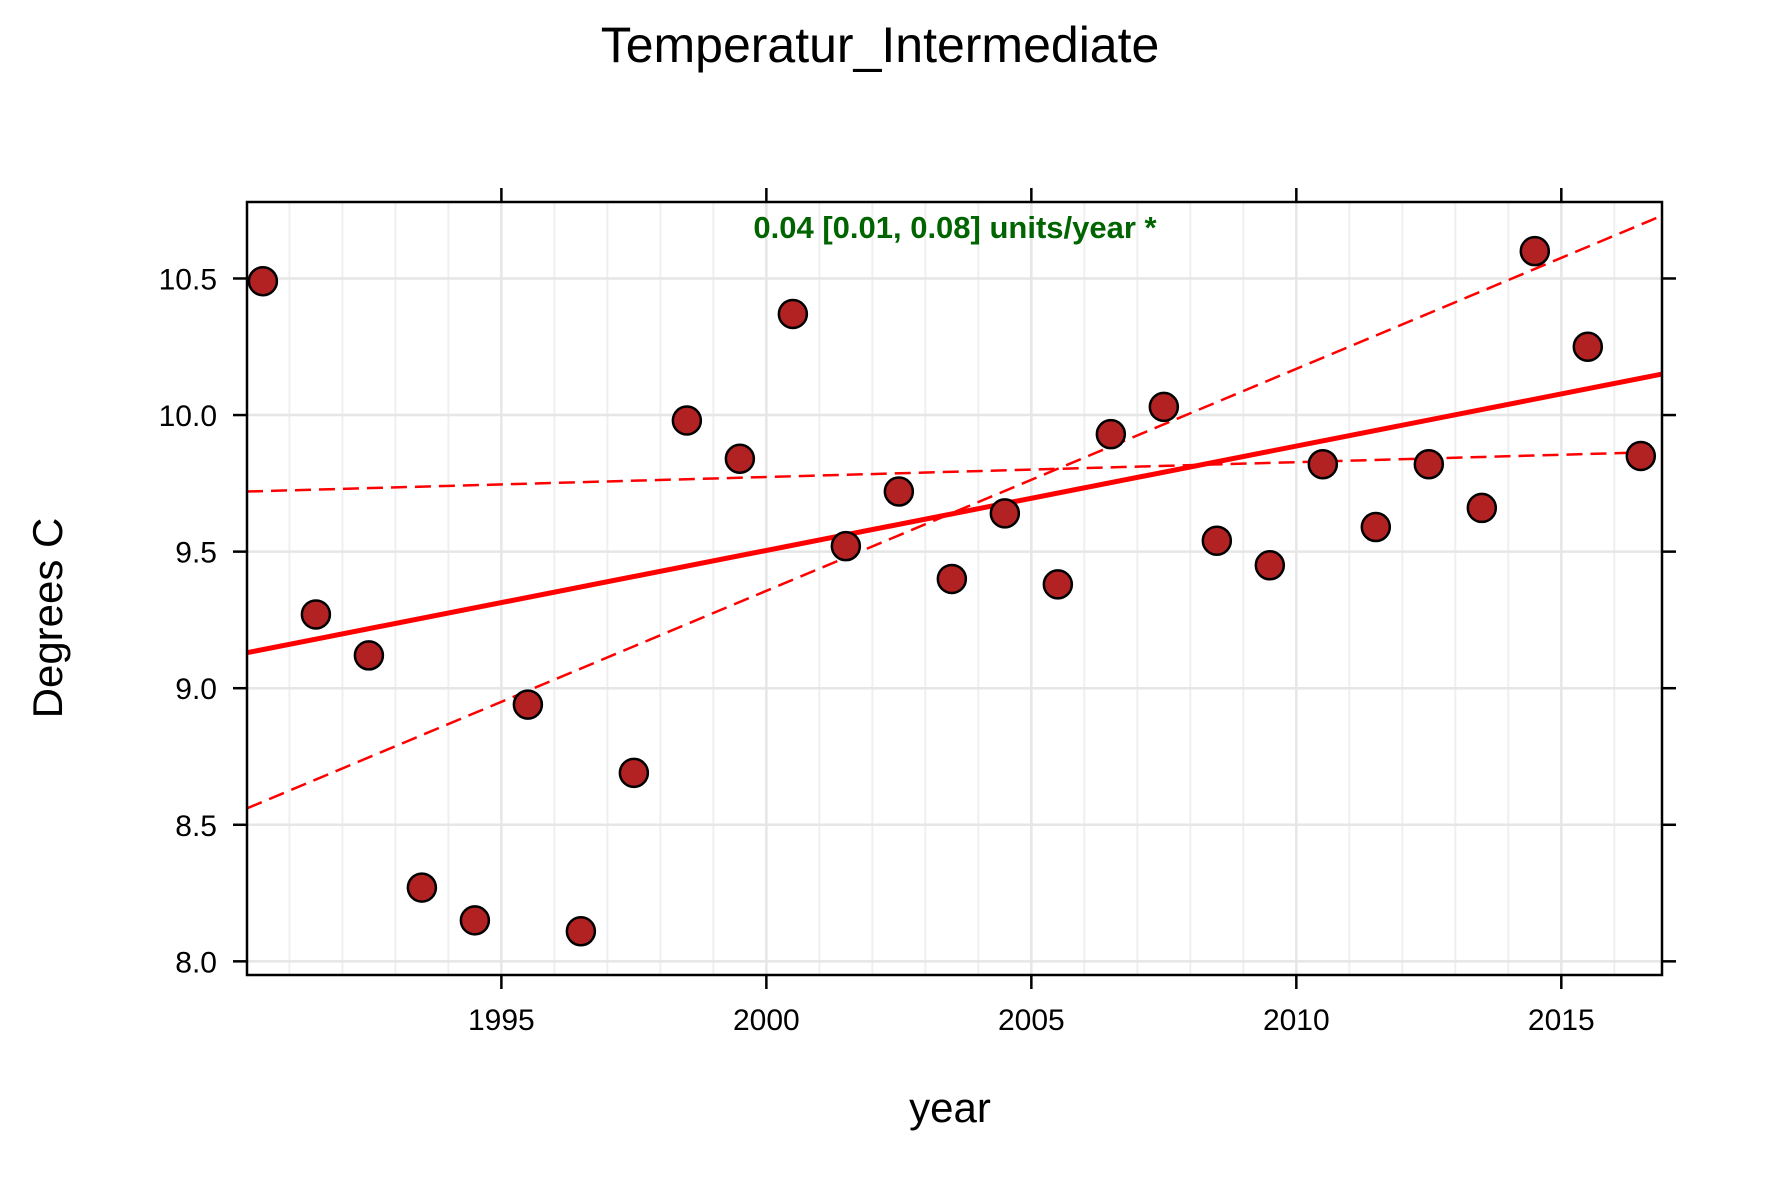 This screenshot has height=1186, width=1771. Describe the element at coordinates (950, 1107) in the screenshot. I see `x-axis-title: year` at that location.